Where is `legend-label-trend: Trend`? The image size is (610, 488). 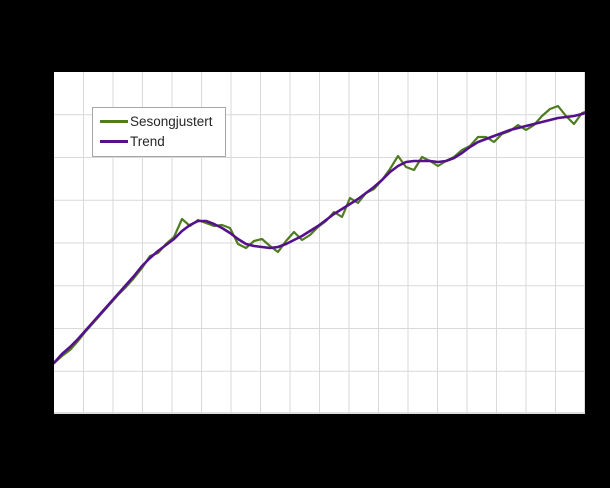
legend-label-trend: Trend is located at coordinates (147, 141).